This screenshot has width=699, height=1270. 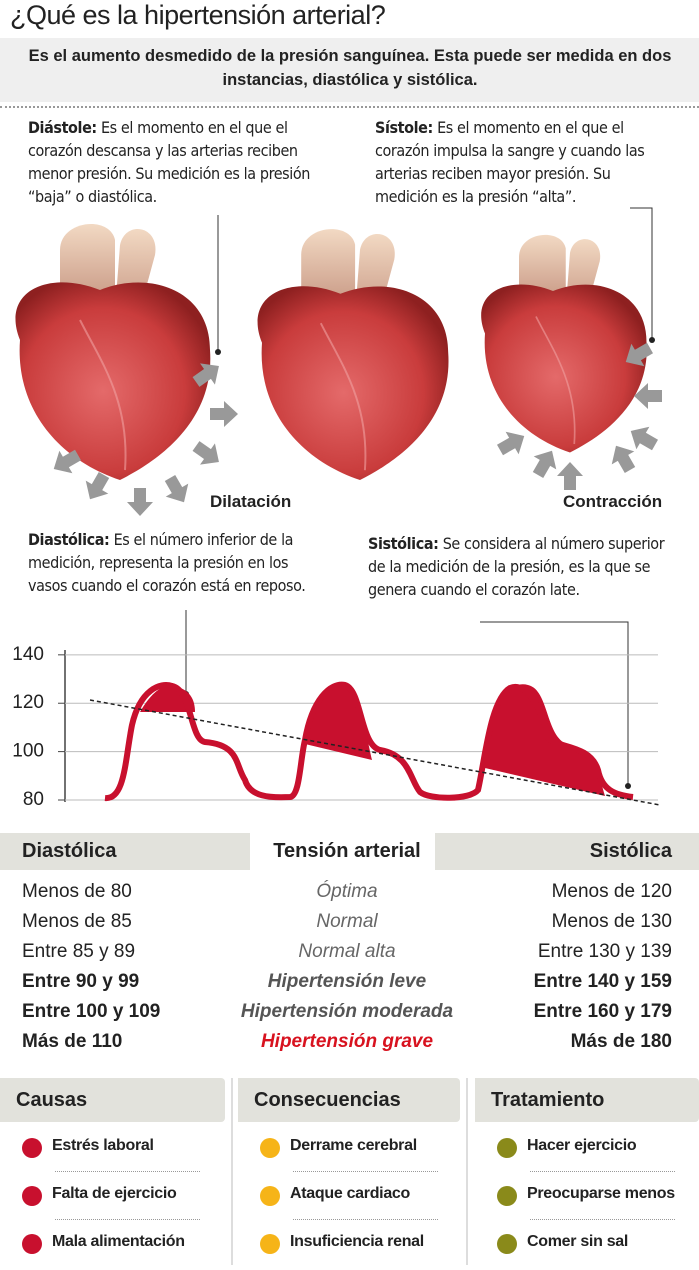 I want to click on dilation-label: Dilatación, so click(x=251, y=501).